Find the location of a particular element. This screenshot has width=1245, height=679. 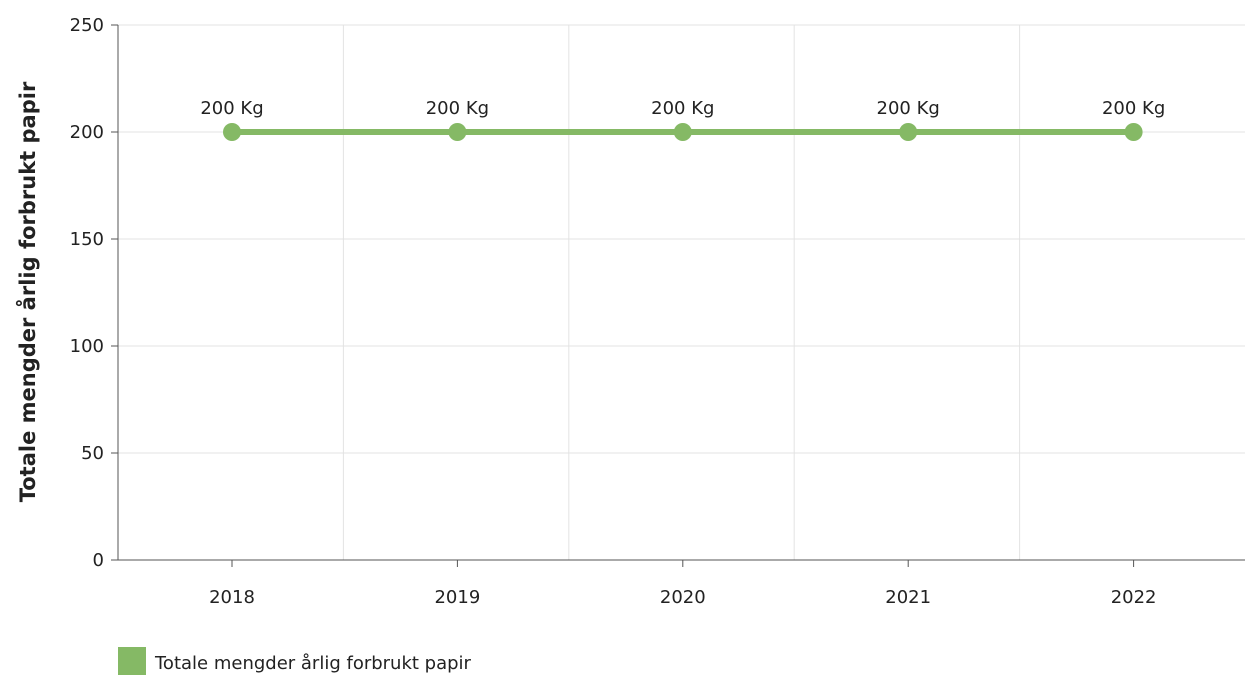

legend-label: Totale mengder årlig forbrukt papir is located at coordinates (313, 663).